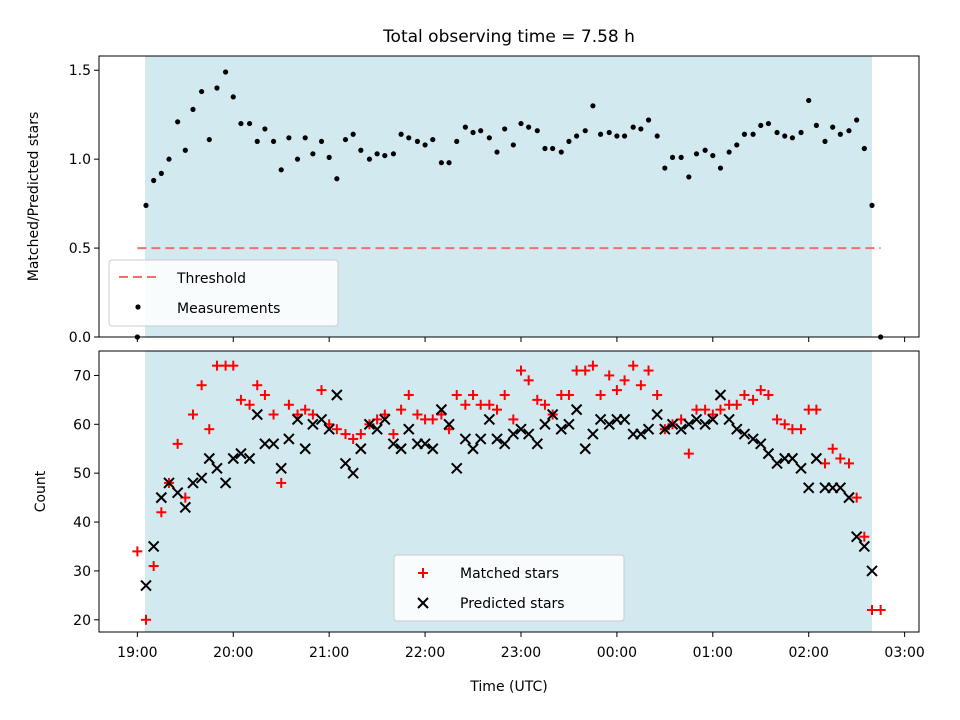  What do you see at coordinates (82, 572) in the screenshot?
I see `y-tick-label: 30` at bounding box center [82, 572].